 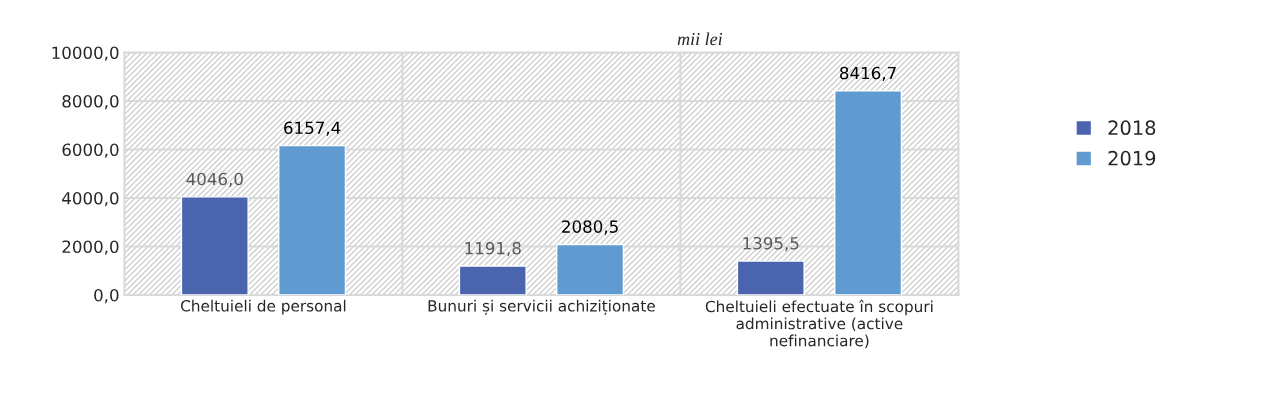 What do you see at coordinates (214, 179) in the screenshot?
I see `data-label: 4046,0` at bounding box center [214, 179].